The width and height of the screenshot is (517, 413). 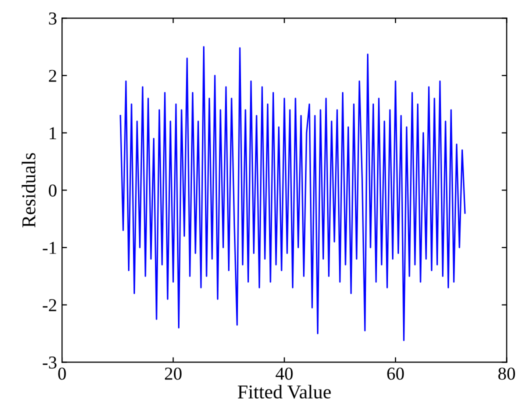 What do you see at coordinates (173, 374) in the screenshot?
I see `x-tick-label: 20` at bounding box center [173, 374].